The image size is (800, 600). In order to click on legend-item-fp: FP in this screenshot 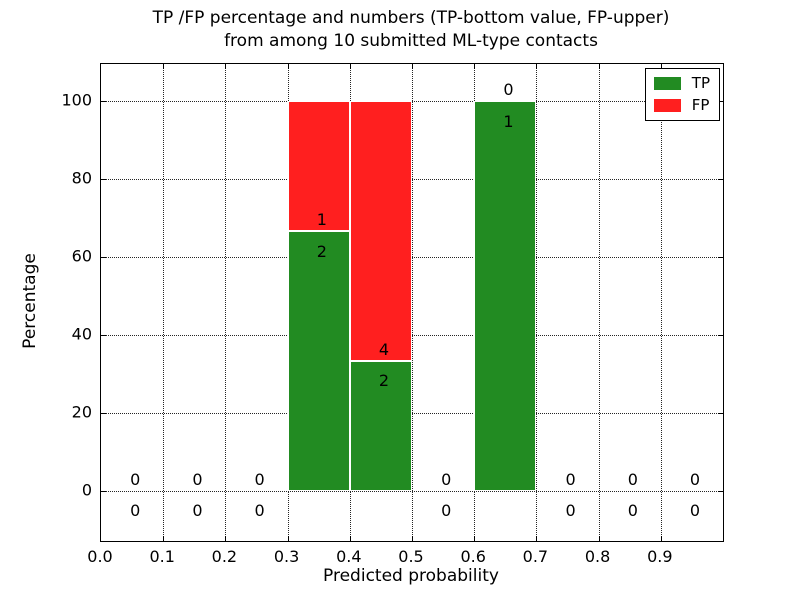, I will do `click(681, 105)`.